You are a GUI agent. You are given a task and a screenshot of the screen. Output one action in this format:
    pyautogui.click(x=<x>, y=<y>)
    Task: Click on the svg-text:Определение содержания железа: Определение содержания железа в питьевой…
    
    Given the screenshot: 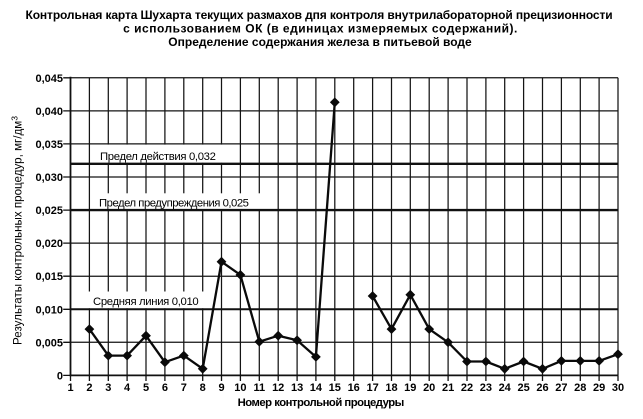 What is the action you would take?
    pyautogui.click(x=320, y=42)
    